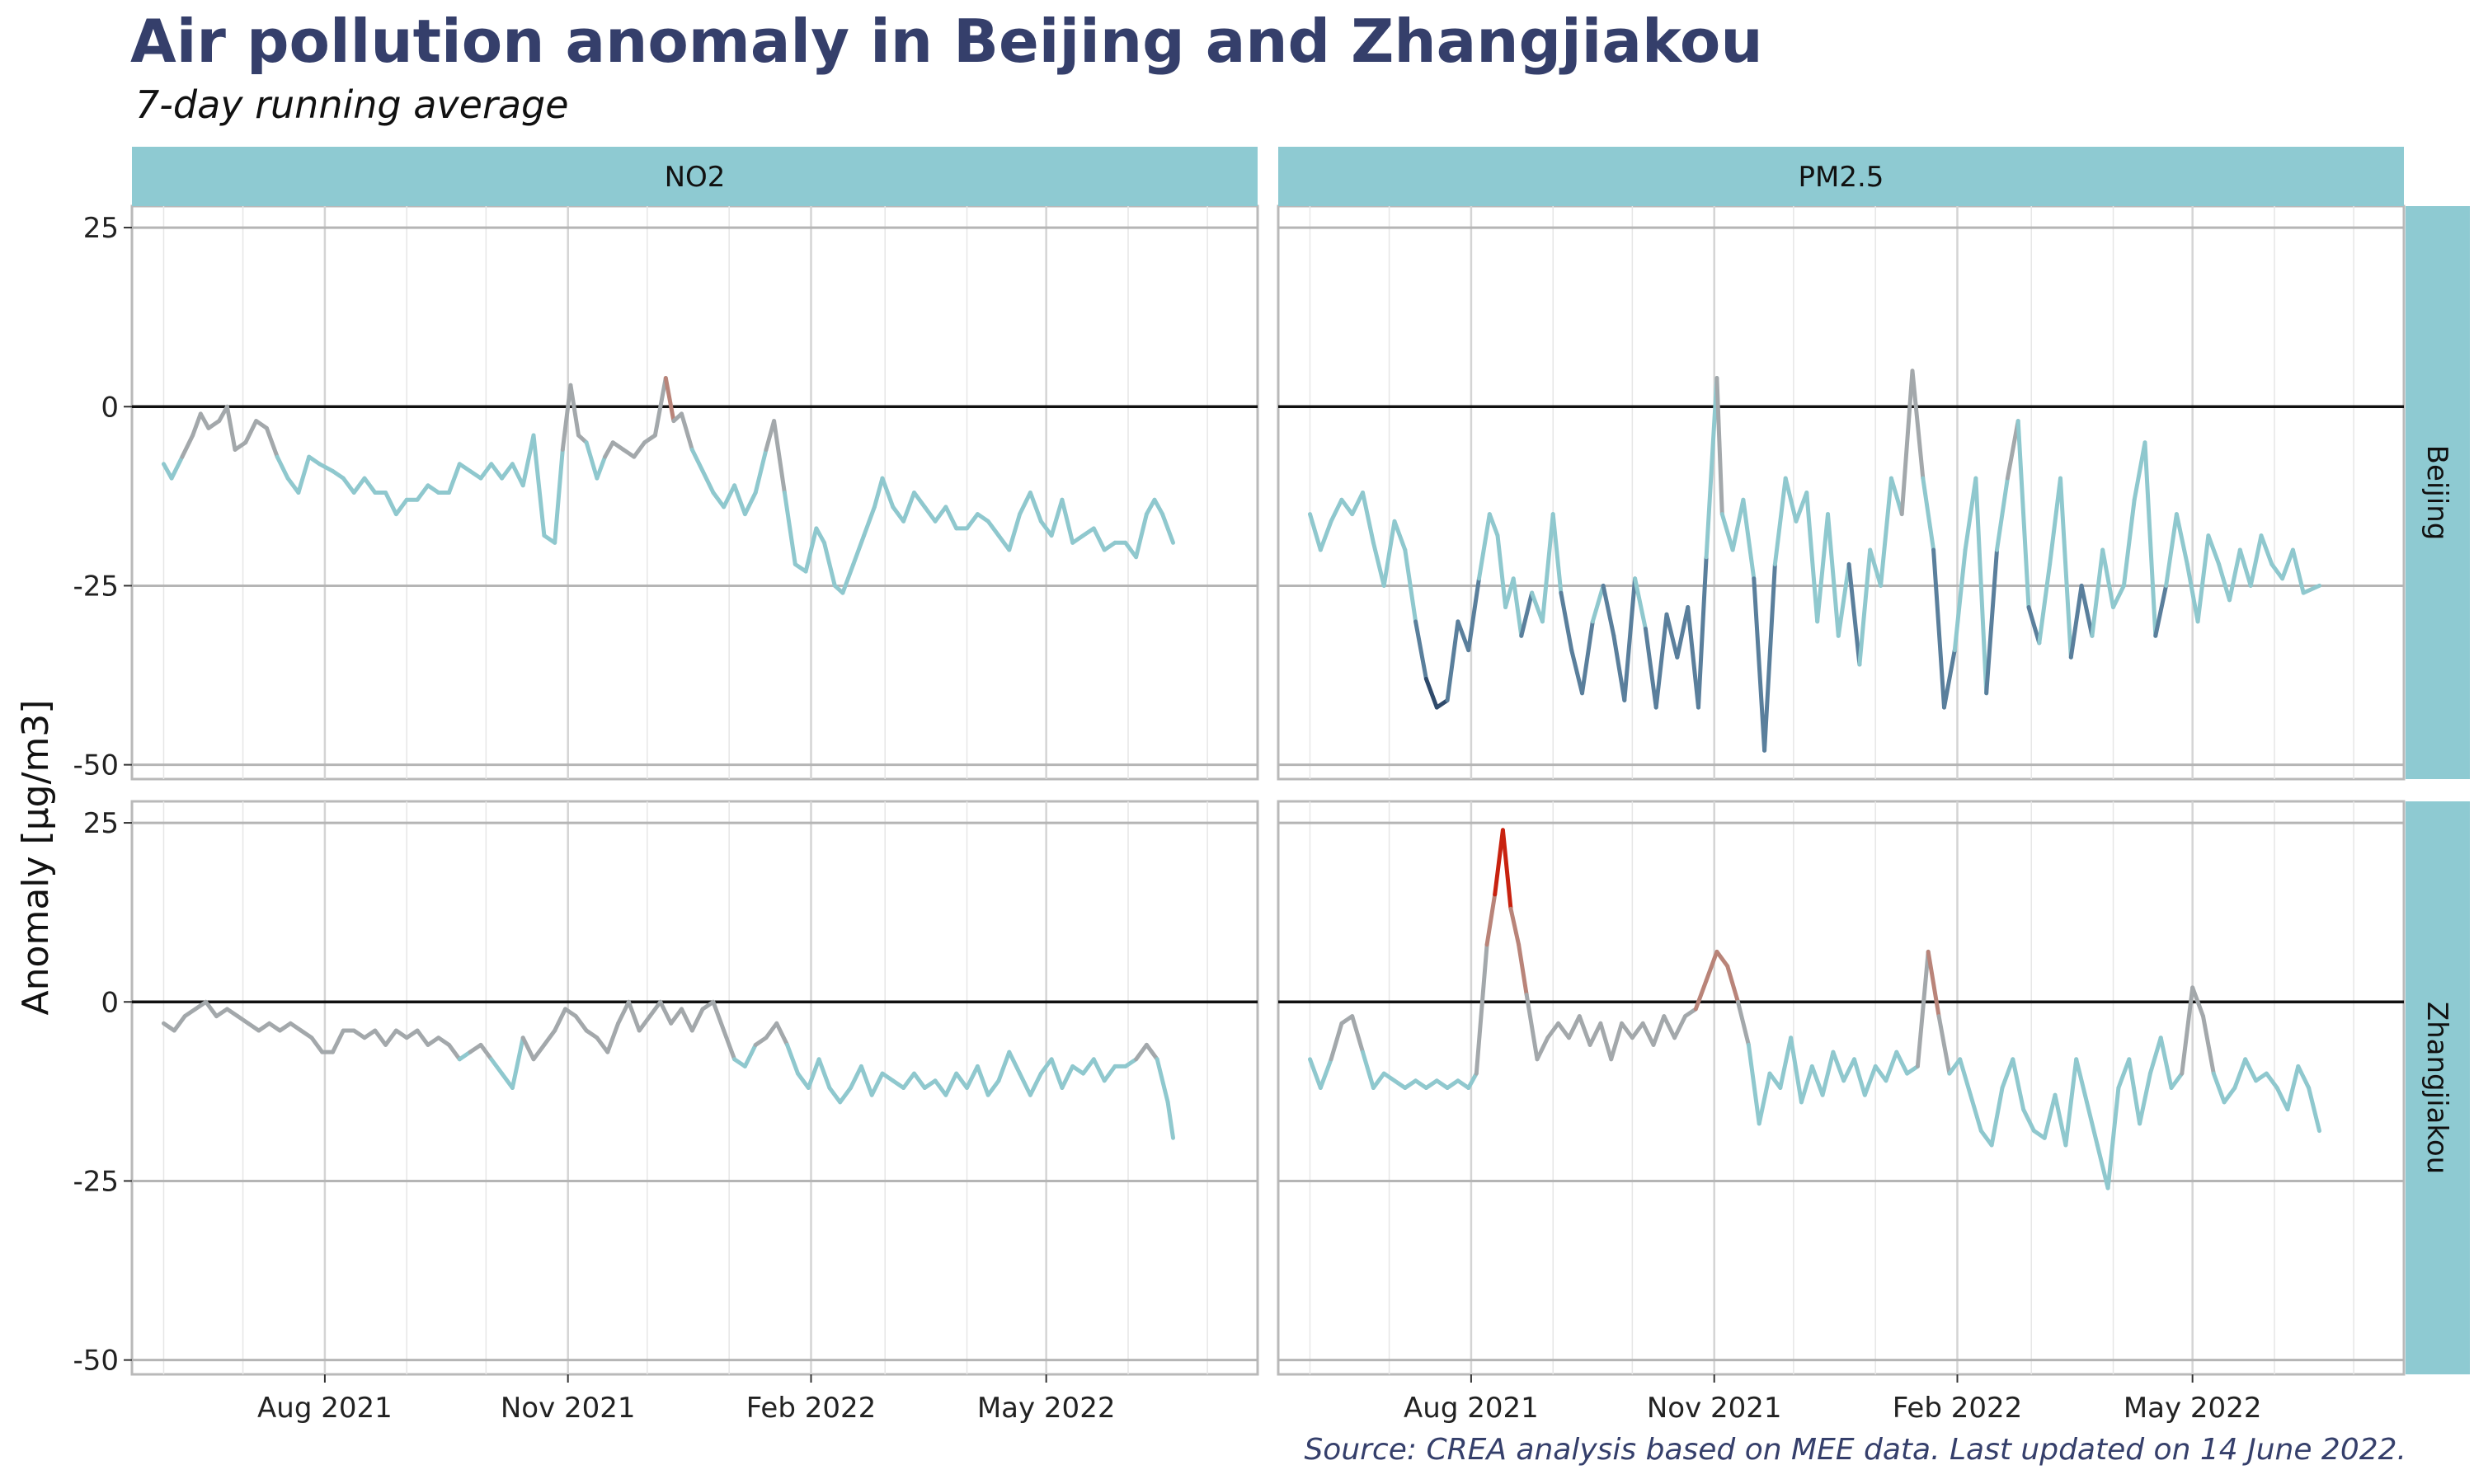 The image size is (2474, 1484). What do you see at coordinates (1841, 176) in the screenshot?
I see `column-strip` at bounding box center [1841, 176].